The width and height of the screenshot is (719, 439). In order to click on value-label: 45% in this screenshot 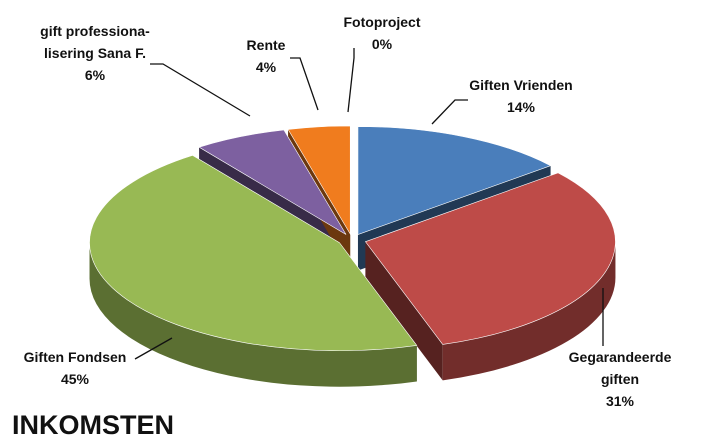, I will do `click(75, 379)`.